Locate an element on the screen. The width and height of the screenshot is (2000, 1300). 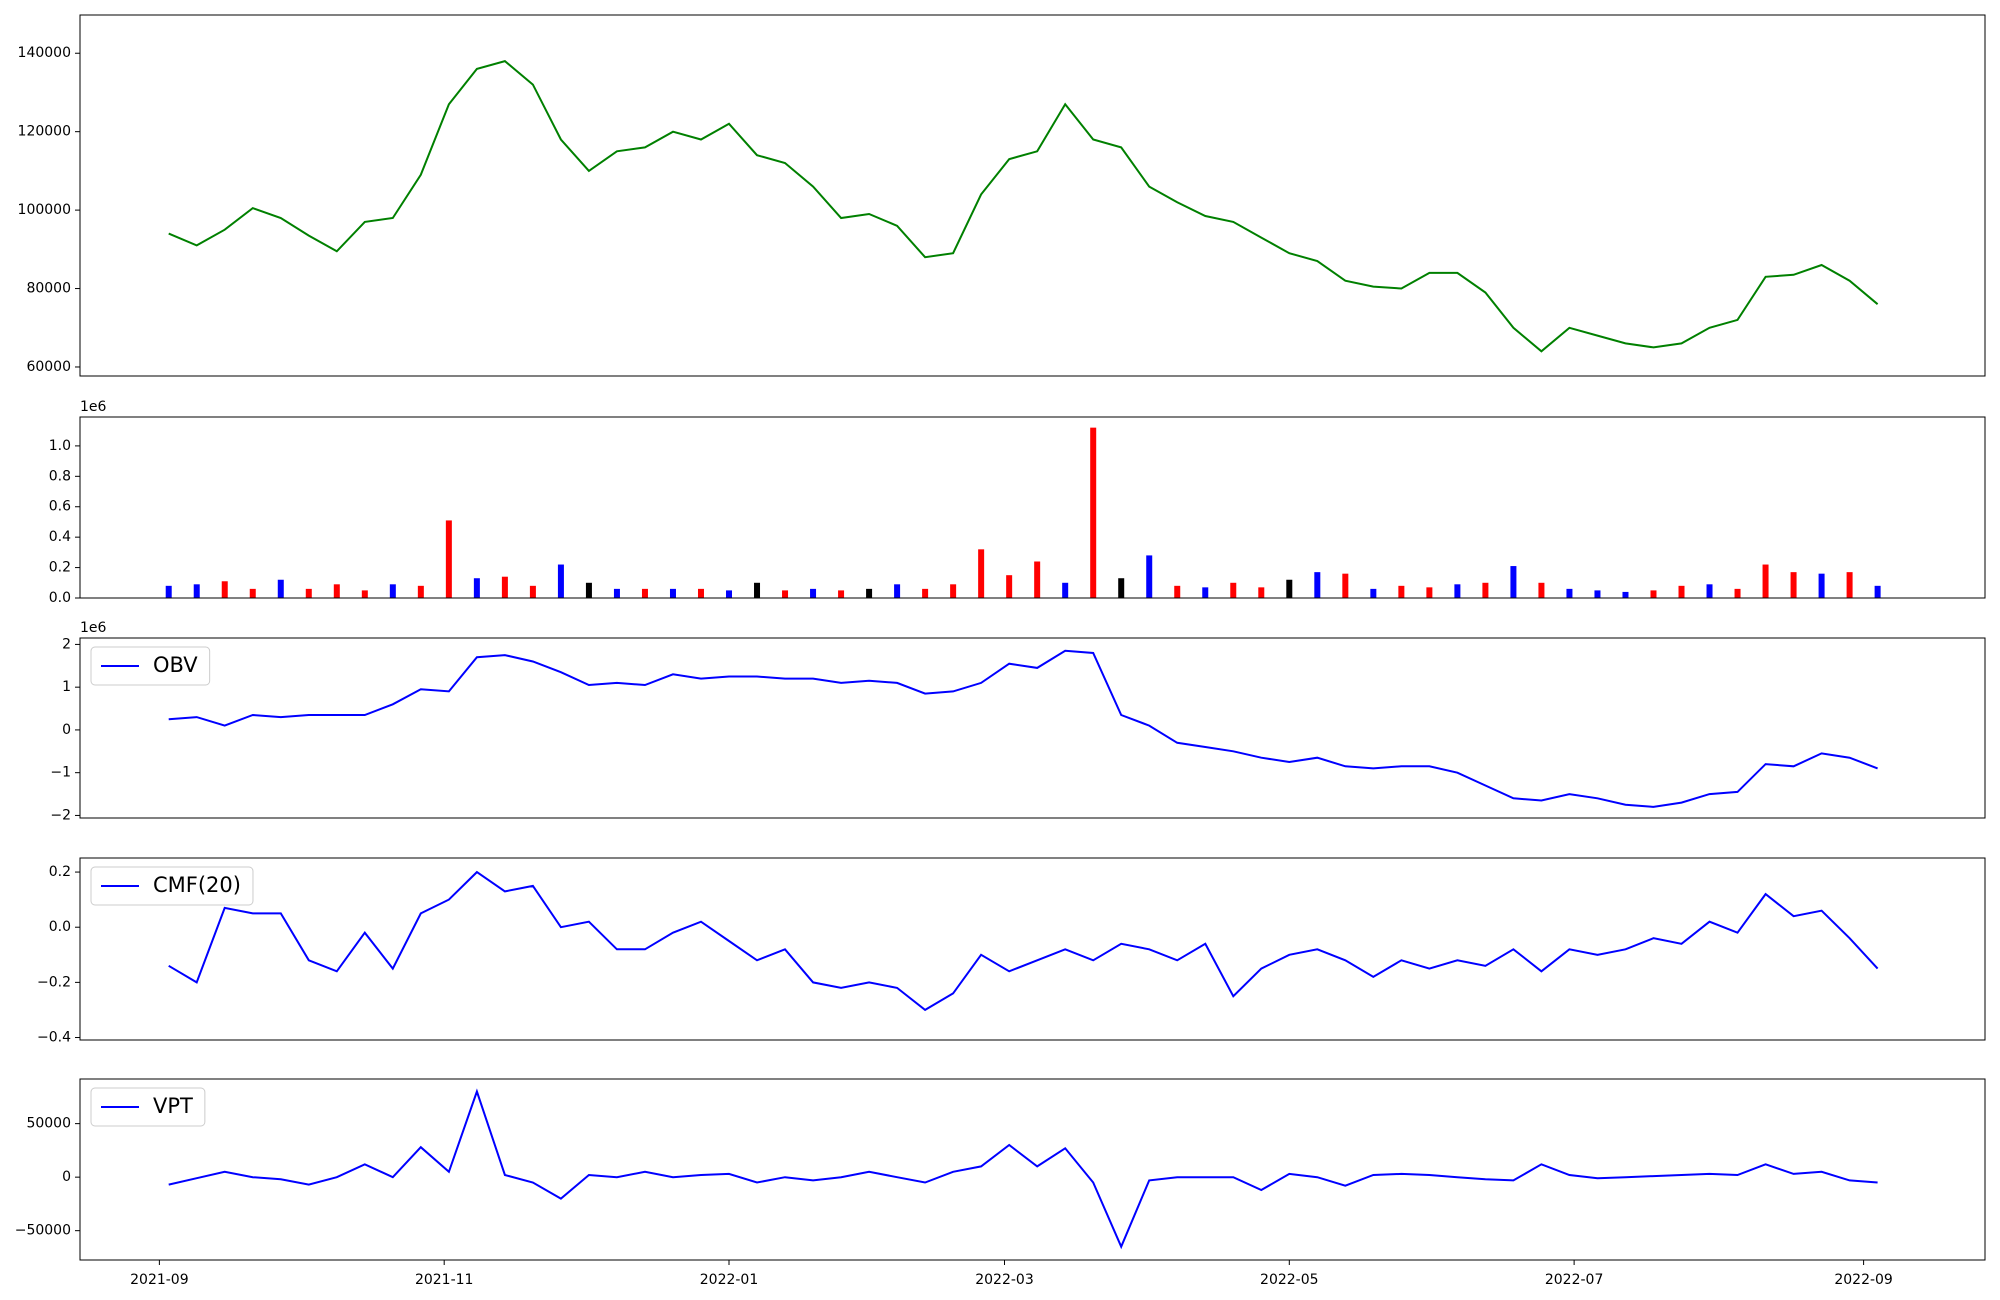
y-tick-label: −1 is located at coordinates (60, 773).